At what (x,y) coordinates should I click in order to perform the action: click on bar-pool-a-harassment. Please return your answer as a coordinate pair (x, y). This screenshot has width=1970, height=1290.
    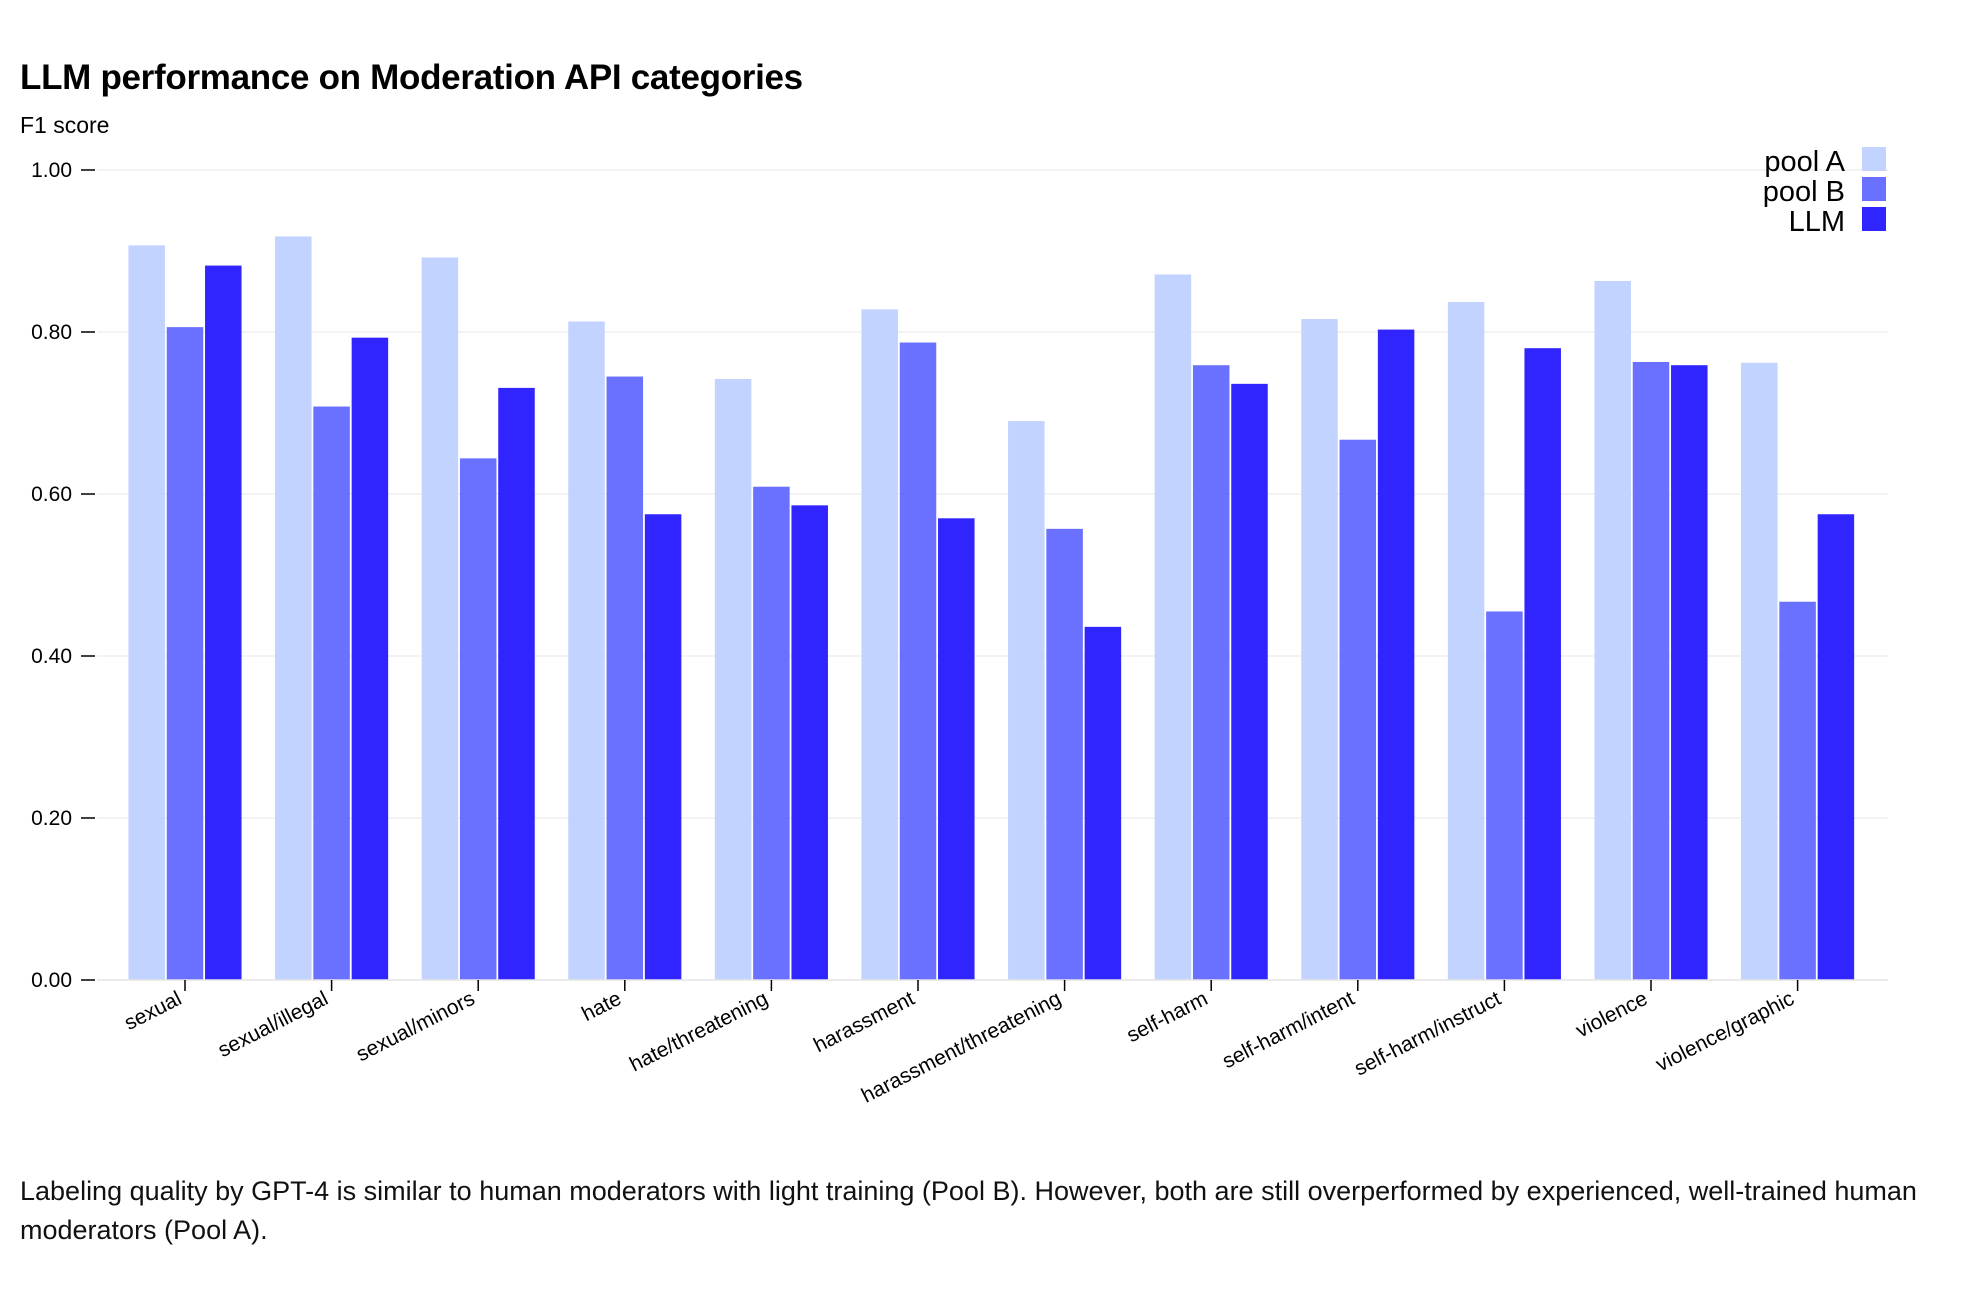
    Looking at the image, I should click on (879, 644).